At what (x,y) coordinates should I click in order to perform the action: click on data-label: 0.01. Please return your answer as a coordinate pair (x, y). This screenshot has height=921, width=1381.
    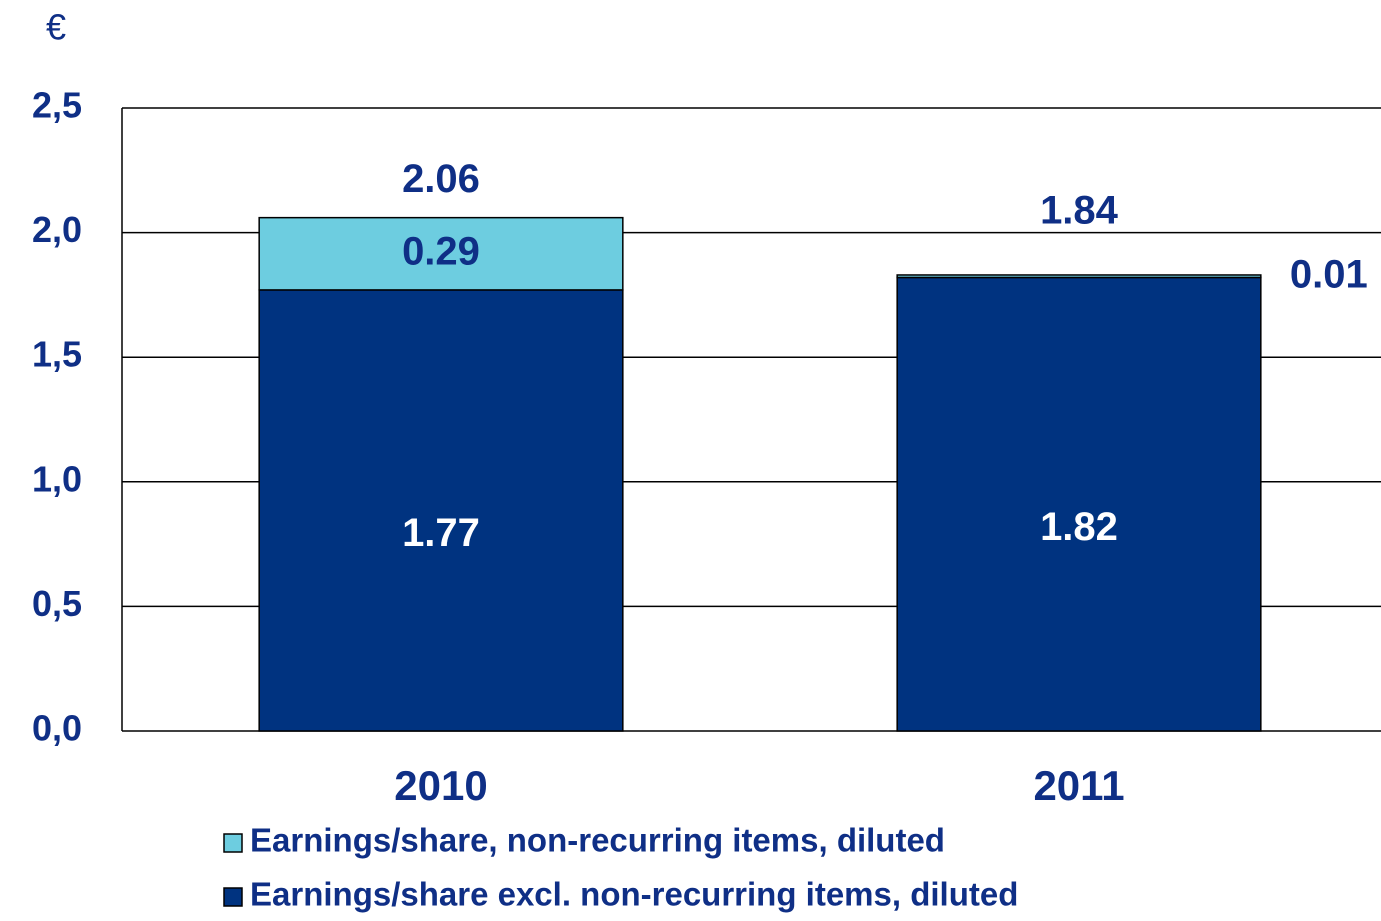
    Looking at the image, I should click on (1329, 275).